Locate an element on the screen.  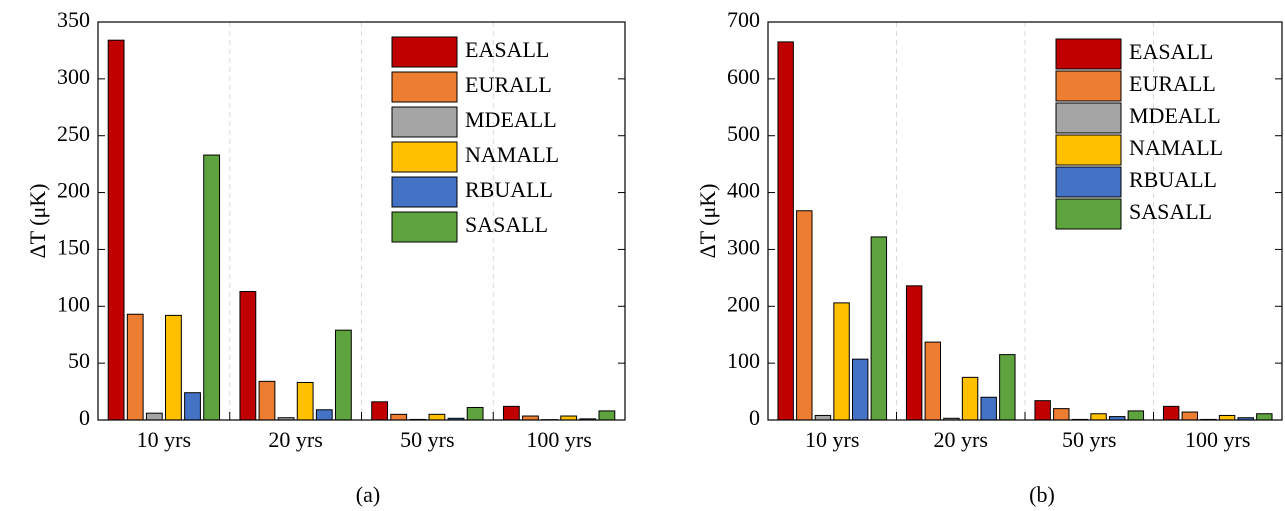
y-tick-label: 600 is located at coordinates (743, 76).